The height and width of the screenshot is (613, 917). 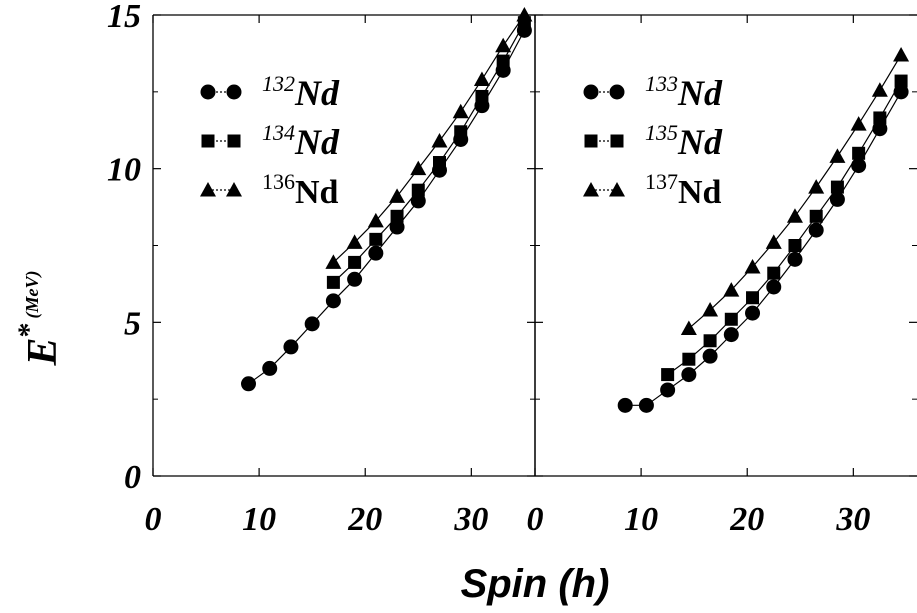 What do you see at coordinates (795, 190) in the screenshot?
I see `series-137Nd` at bounding box center [795, 190].